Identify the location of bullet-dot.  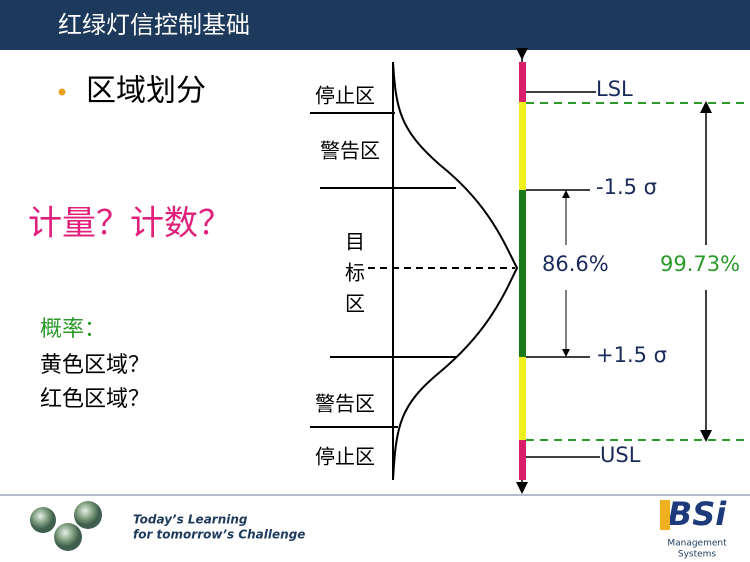
(62, 92).